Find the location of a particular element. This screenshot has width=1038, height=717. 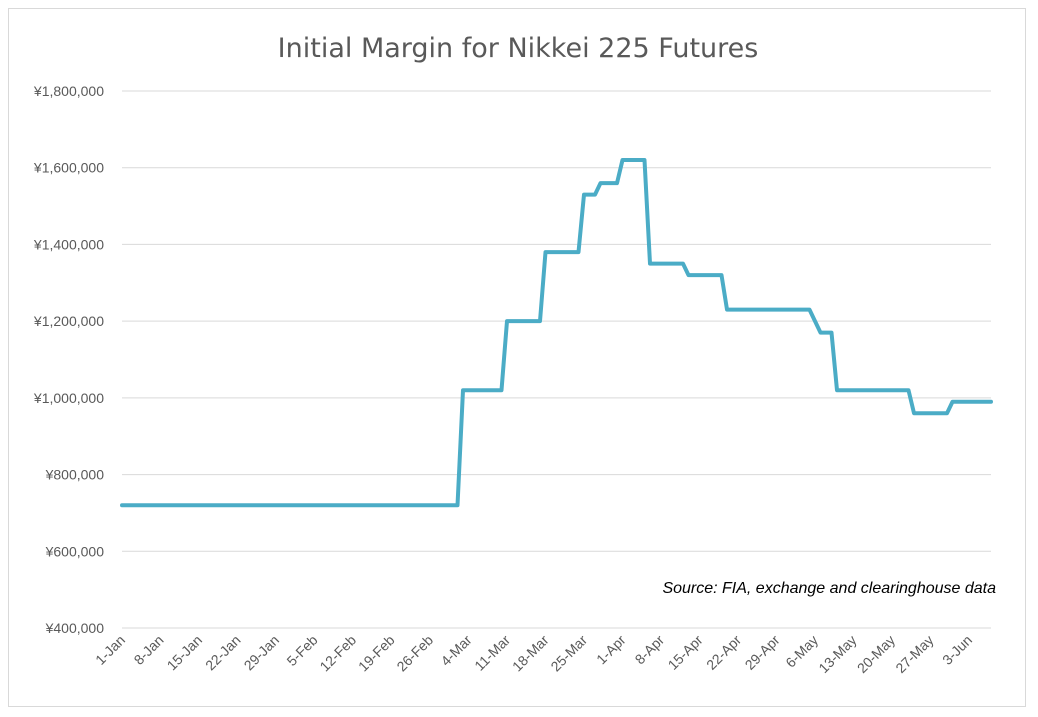

y-tick-label: ¥1,600,000 is located at coordinates (68, 168).